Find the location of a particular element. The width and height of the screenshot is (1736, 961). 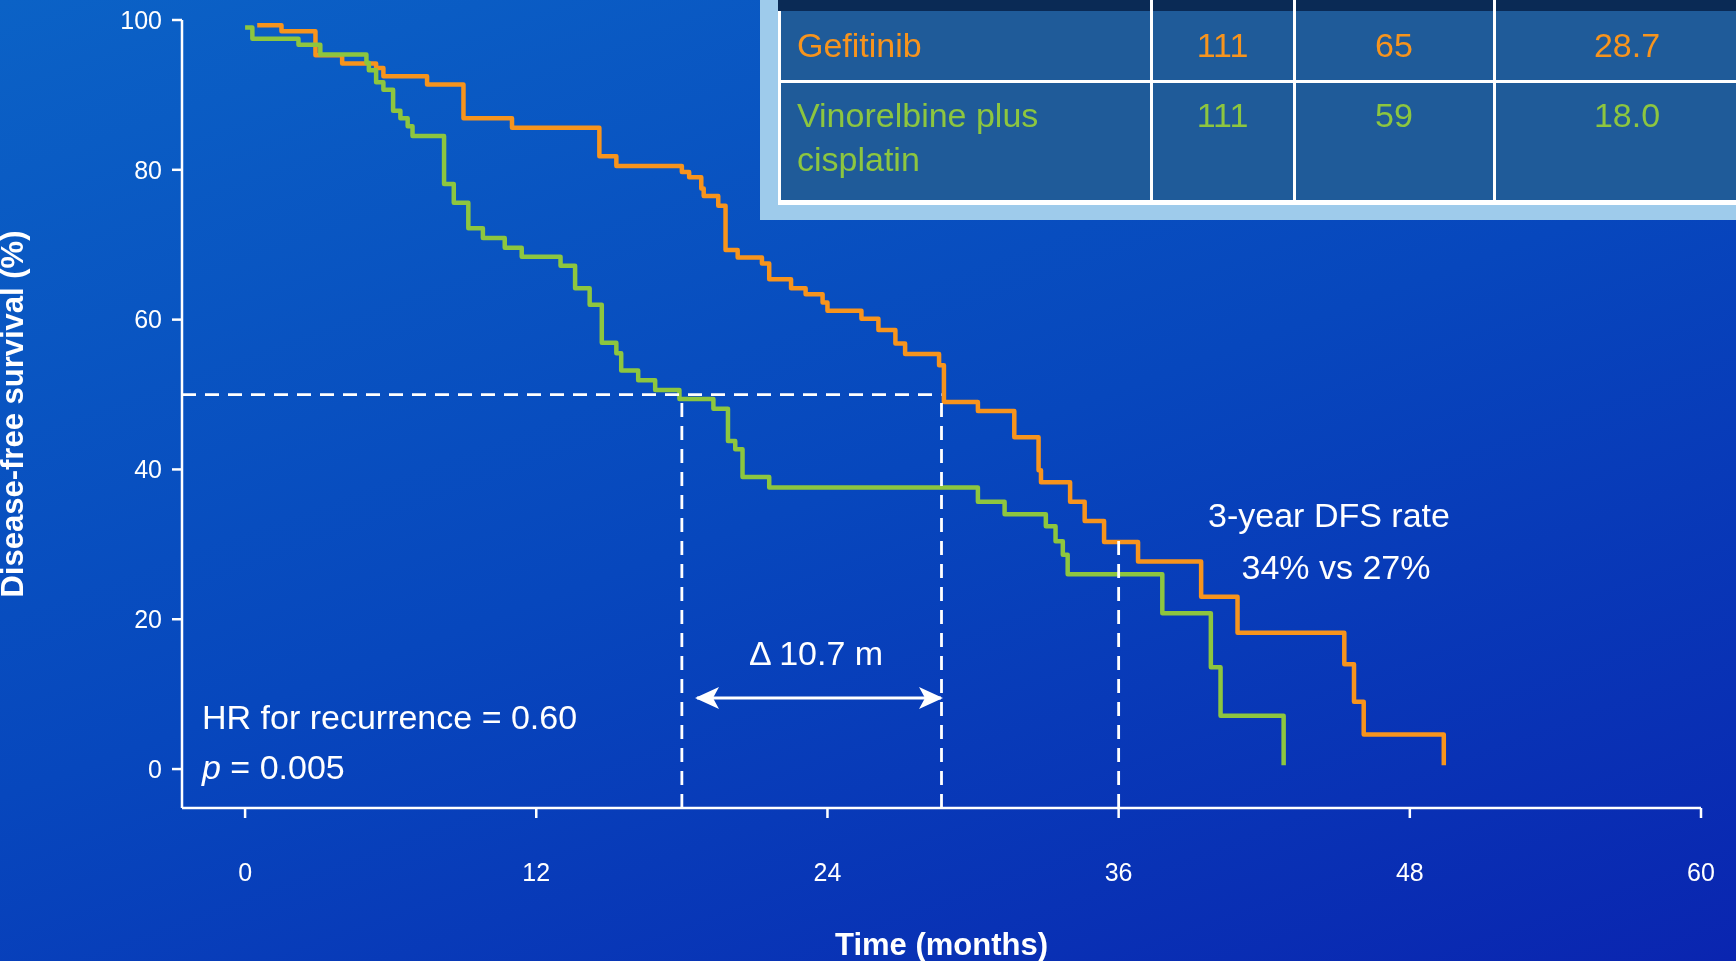

y-tick-label: 80 is located at coordinates (148, 169).